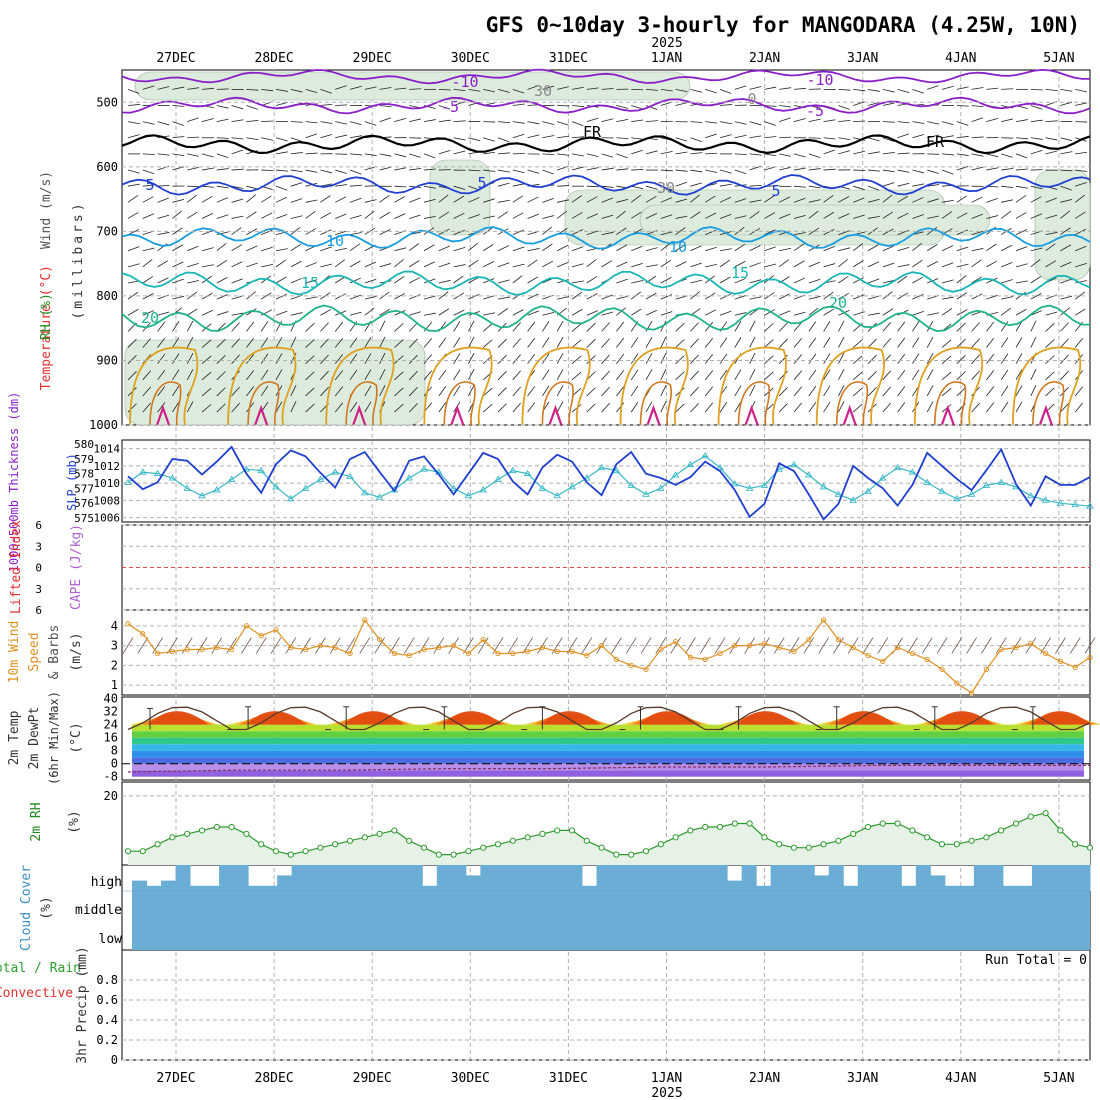 The width and height of the screenshot is (1100, 1100). Describe the element at coordinates (84, 518) in the screenshot. I see `thickness-ytick: 575` at that location.